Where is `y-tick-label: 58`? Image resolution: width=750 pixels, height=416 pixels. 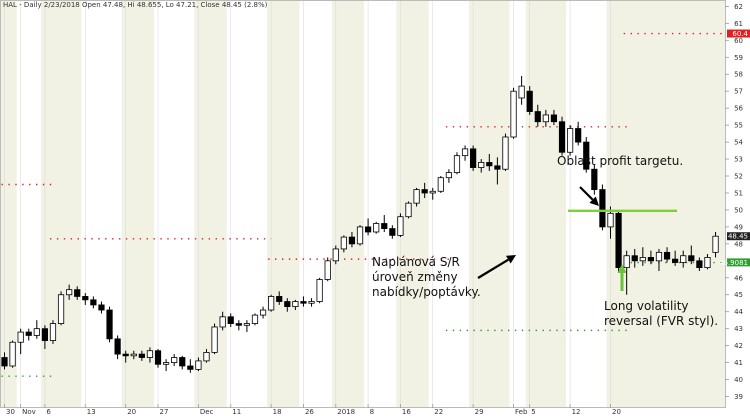
y-tick-label: 58 is located at coordinates (738, 75).